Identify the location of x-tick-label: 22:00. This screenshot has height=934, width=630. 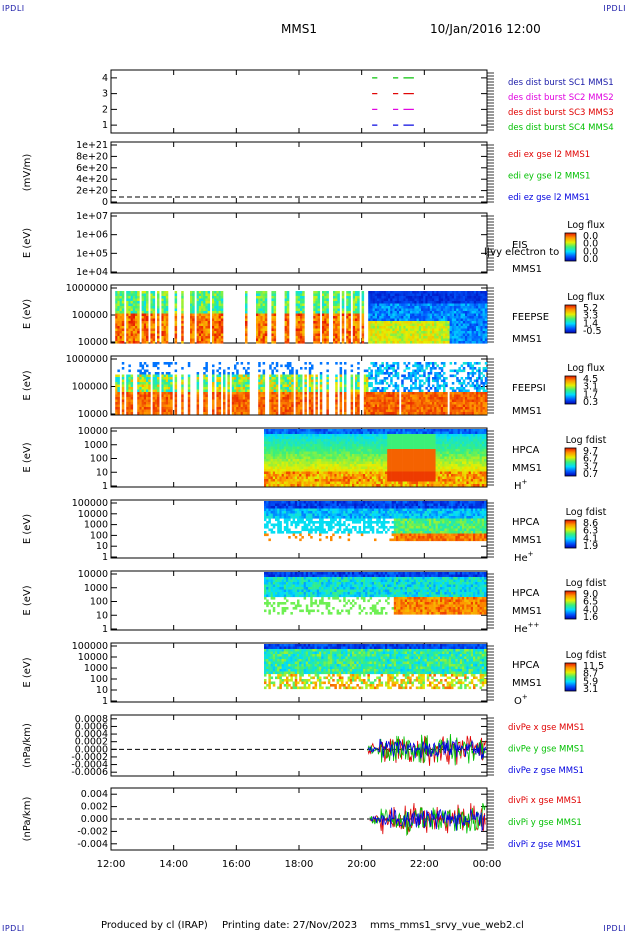
(424, 864).